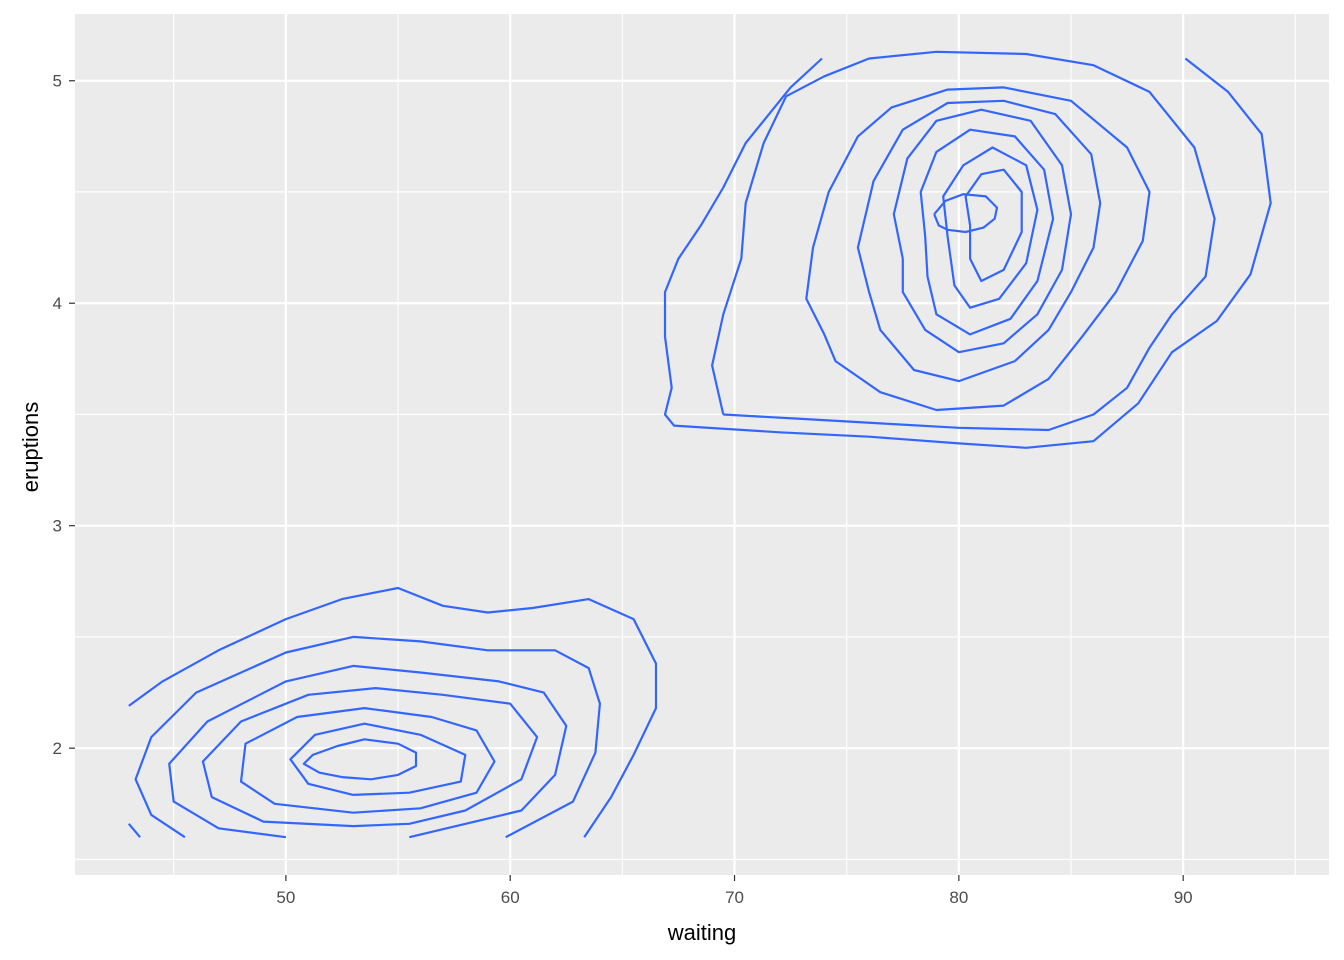 This screenshot has width=1344, height=960. What do you see at coordinates (57, 303) in the screenshot?
I see `y-tick-label: 4` at bounding box center [57, 303].